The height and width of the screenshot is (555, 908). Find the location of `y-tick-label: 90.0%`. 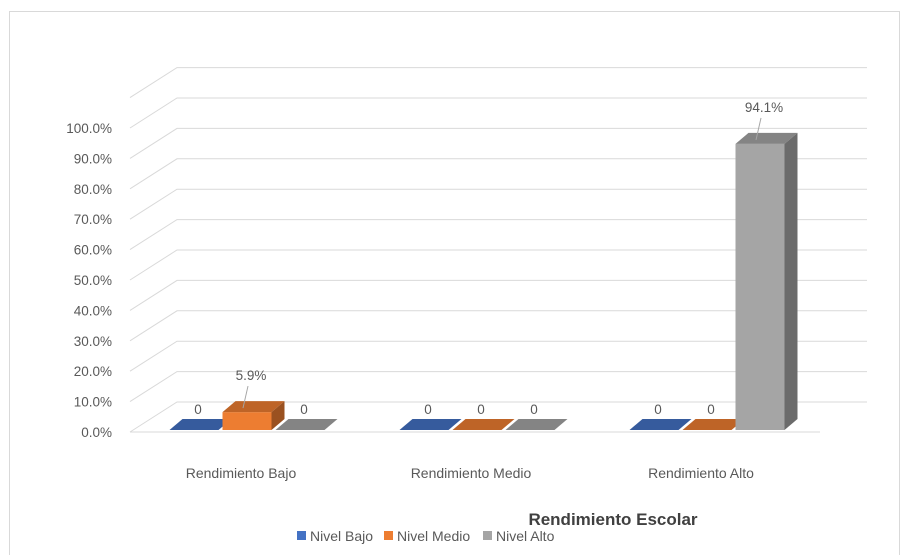

y-tick-label: 90.0% is located at coordinates (93, 158).